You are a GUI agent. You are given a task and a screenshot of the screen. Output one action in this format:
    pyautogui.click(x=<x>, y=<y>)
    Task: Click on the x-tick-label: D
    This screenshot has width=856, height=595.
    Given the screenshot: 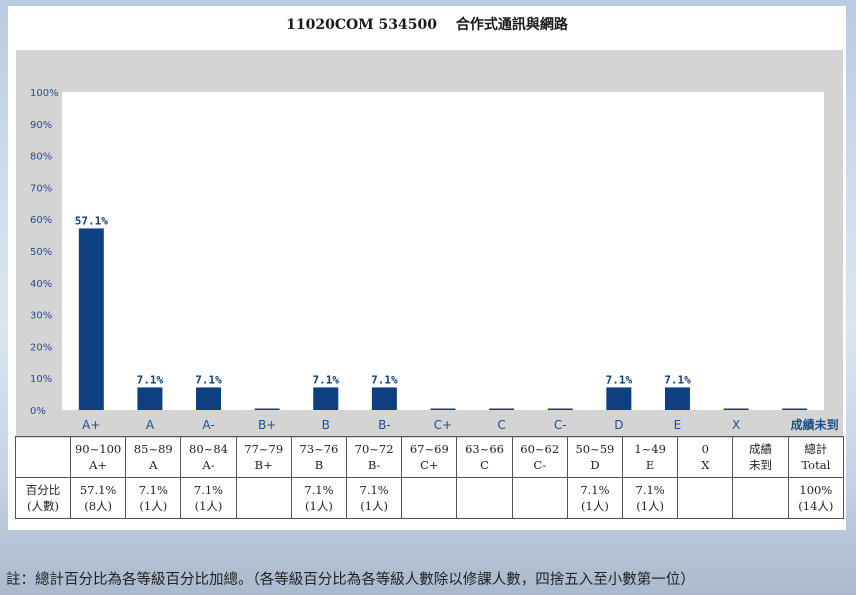 What is the action you would take?
    pyautogui.click(x=618, y=425)
    